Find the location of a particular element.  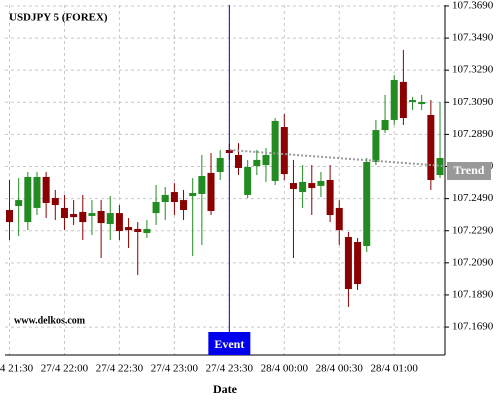

y-tick-label: 107.2490 is located at coordinates (473, 198).